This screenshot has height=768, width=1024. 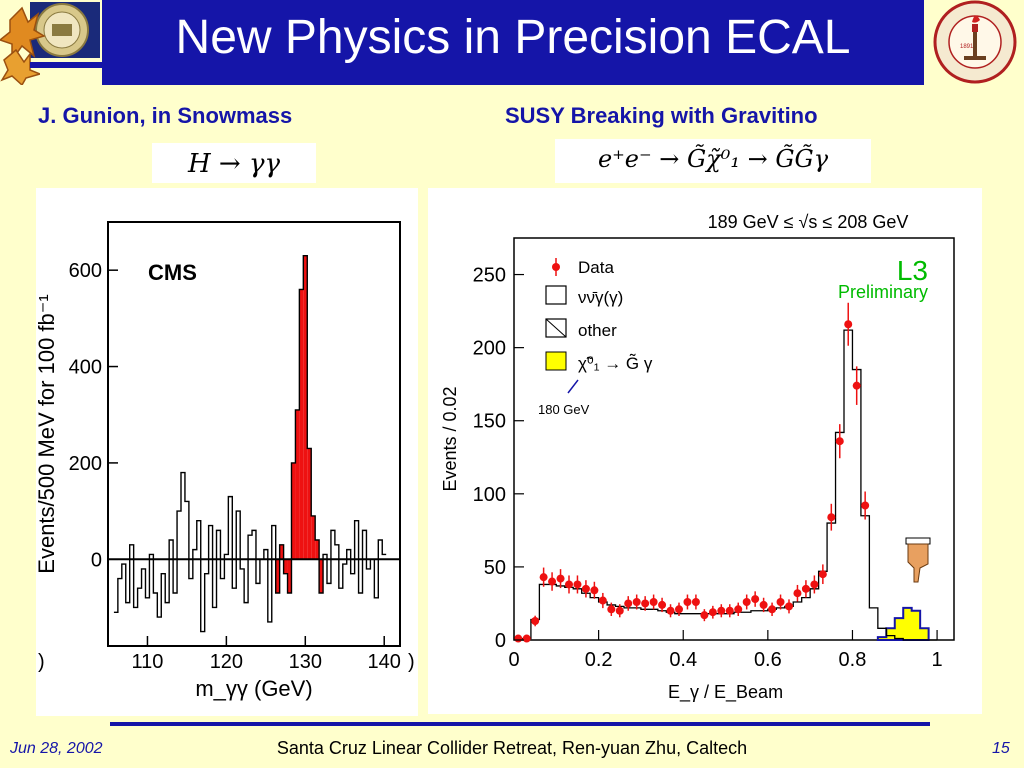 I want to click on l3-y-tick-label: 250, so click(x=489, y=276).